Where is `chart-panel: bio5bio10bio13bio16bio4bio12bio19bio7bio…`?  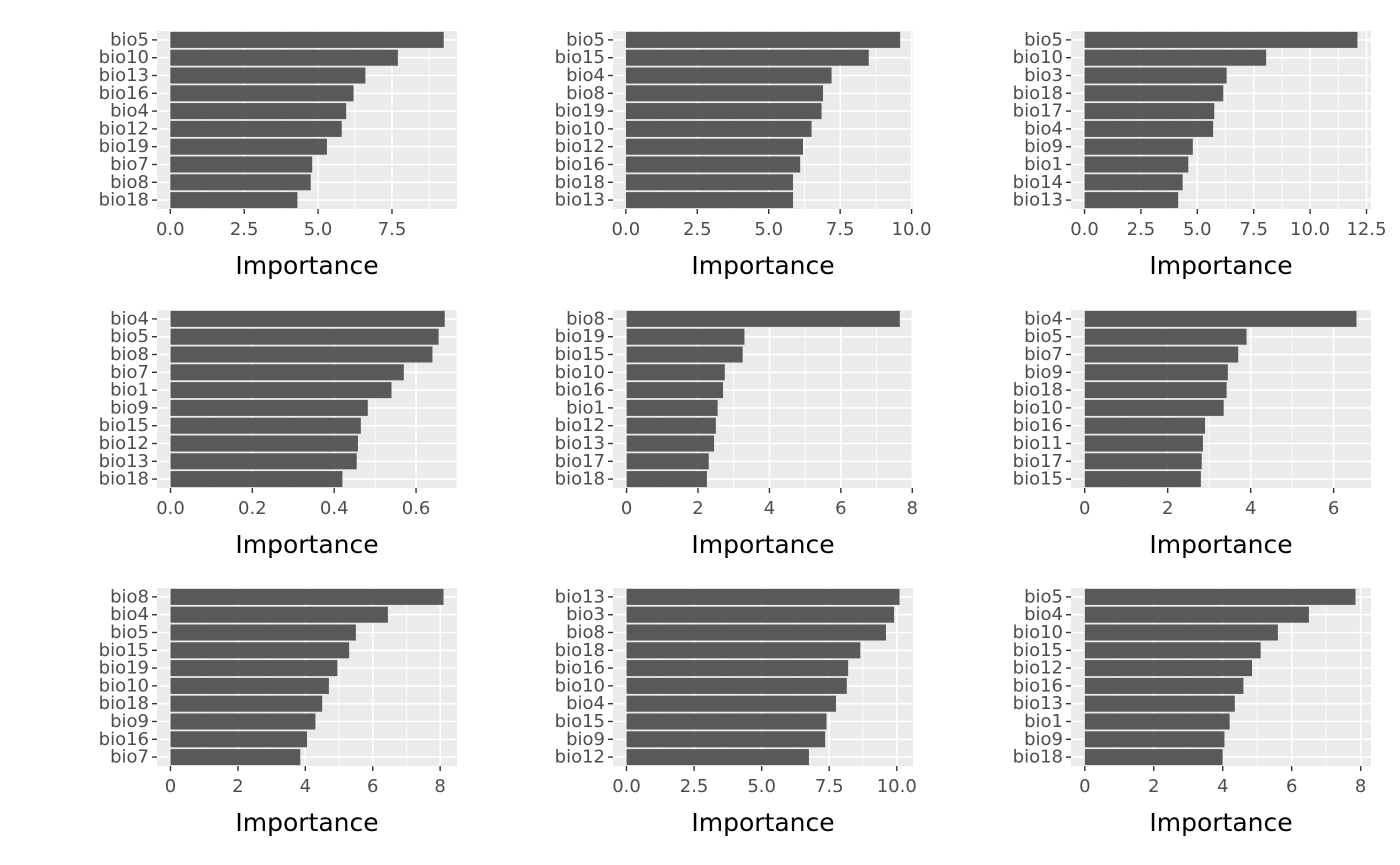 chart-panel: bio5bio10bio13bio16bio4bio12bio19bio7bio… is located at coordinates (278, 154).